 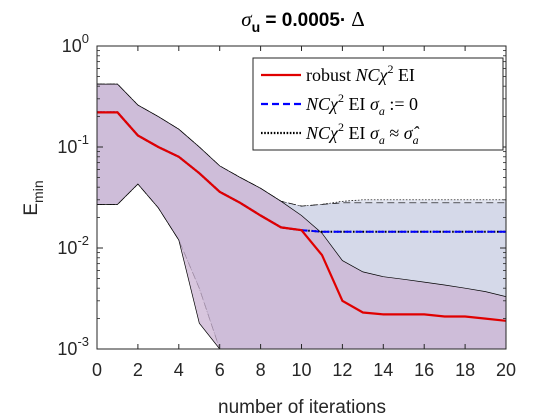 I want to click on legend-label-0: robust NCχ2 EI, so click(x=360, y=73).